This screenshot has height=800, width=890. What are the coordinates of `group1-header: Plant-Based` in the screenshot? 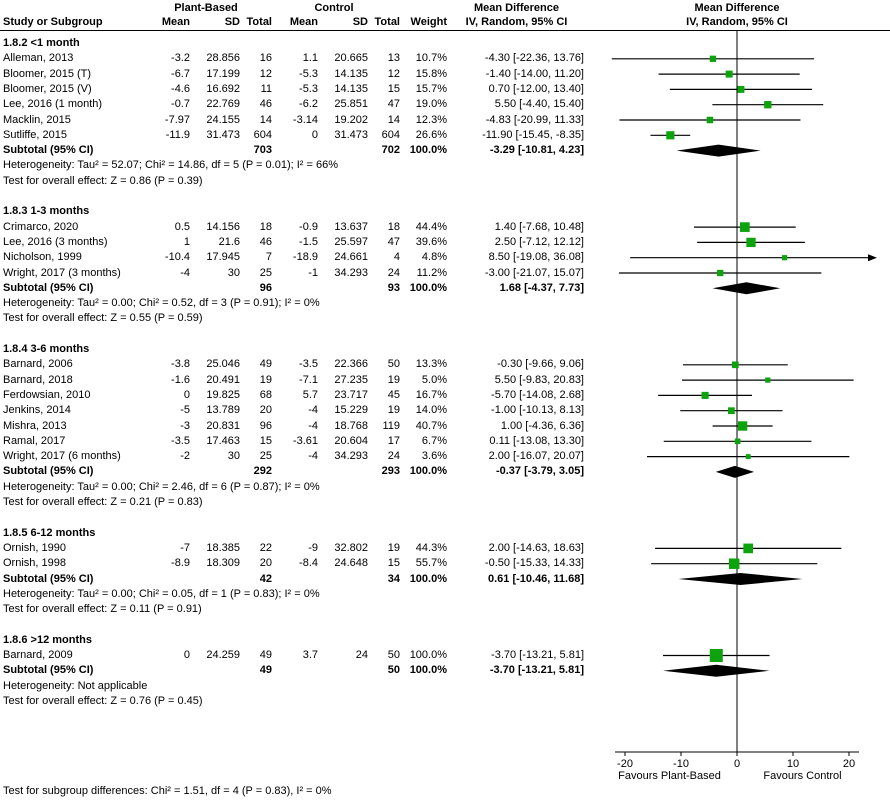 It's located at (206, 8).